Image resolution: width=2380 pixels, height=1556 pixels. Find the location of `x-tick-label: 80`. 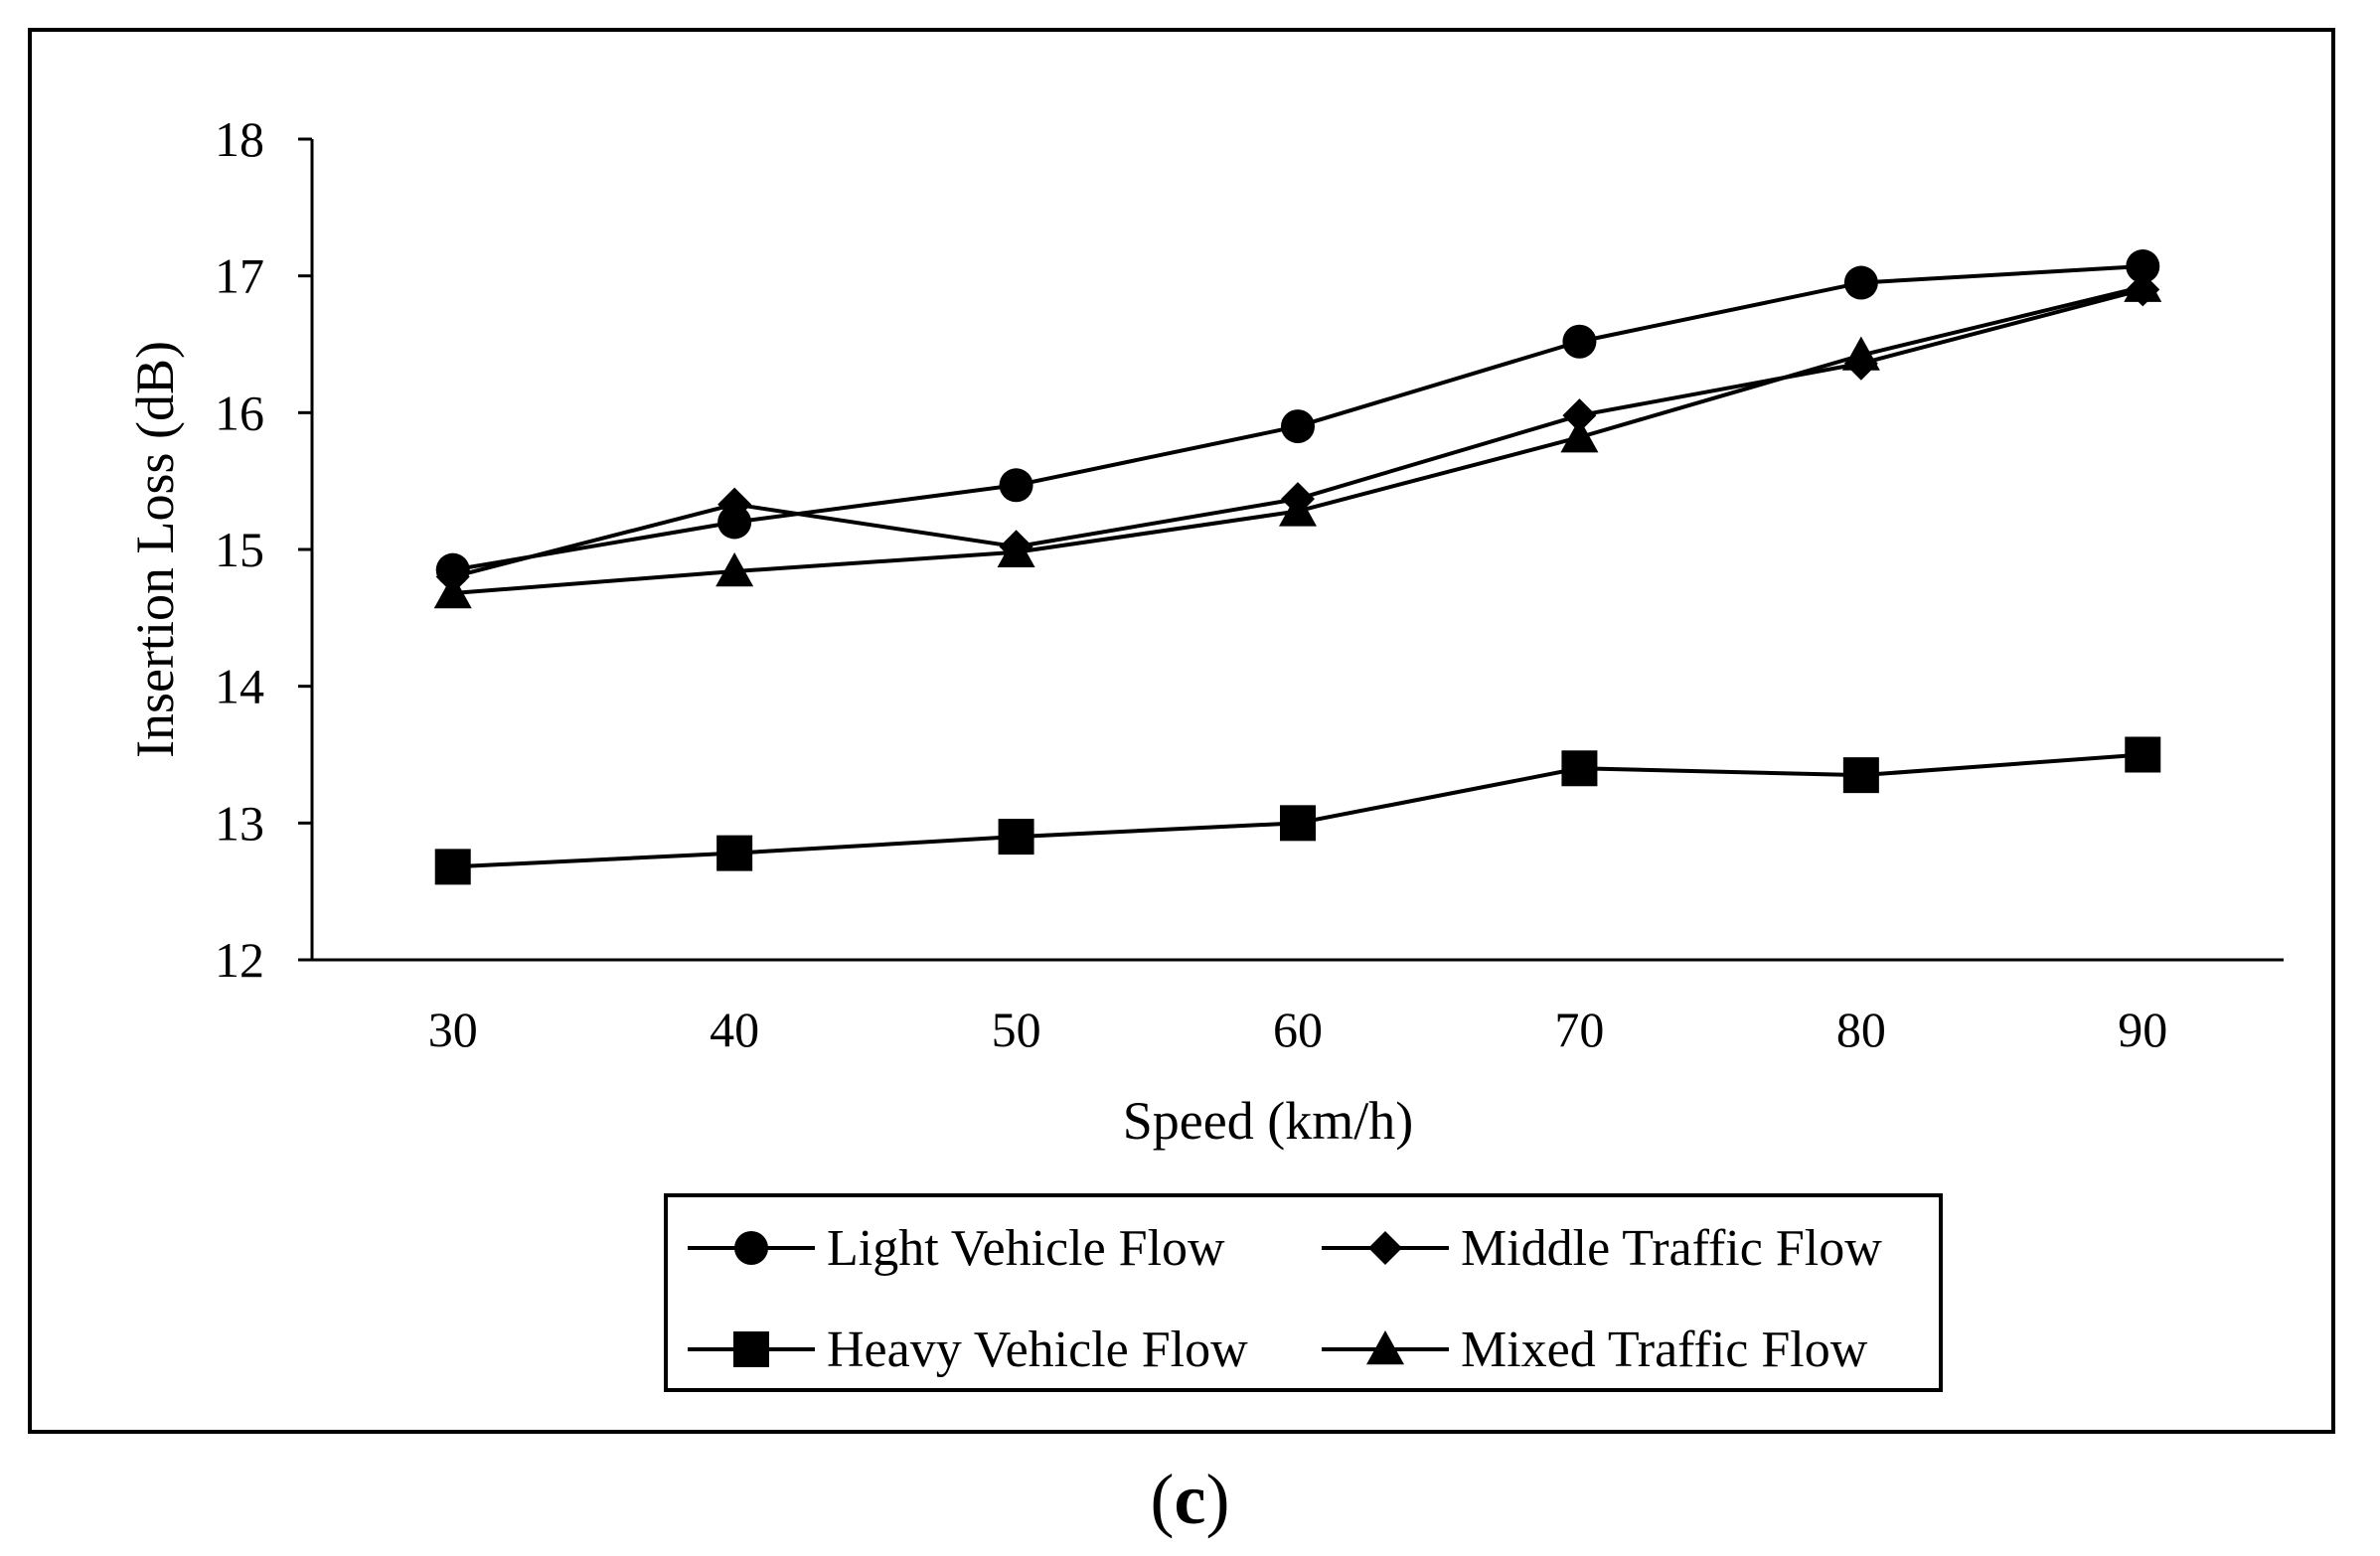

x-tick-label: 80 is located at coordinates (1861, 1029).